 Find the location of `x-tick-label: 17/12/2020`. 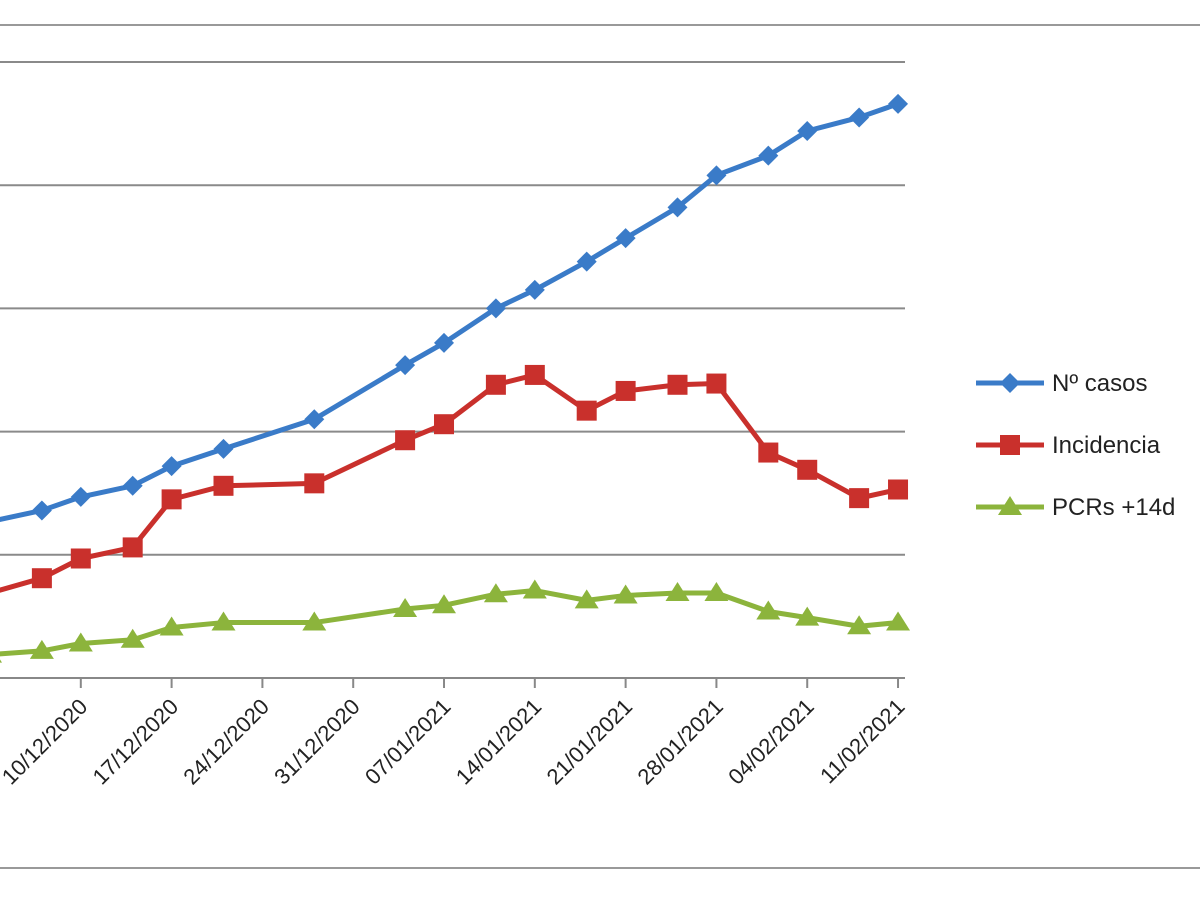

x-tick-label: 17/12/2020 is located at coordinates (136, 742).